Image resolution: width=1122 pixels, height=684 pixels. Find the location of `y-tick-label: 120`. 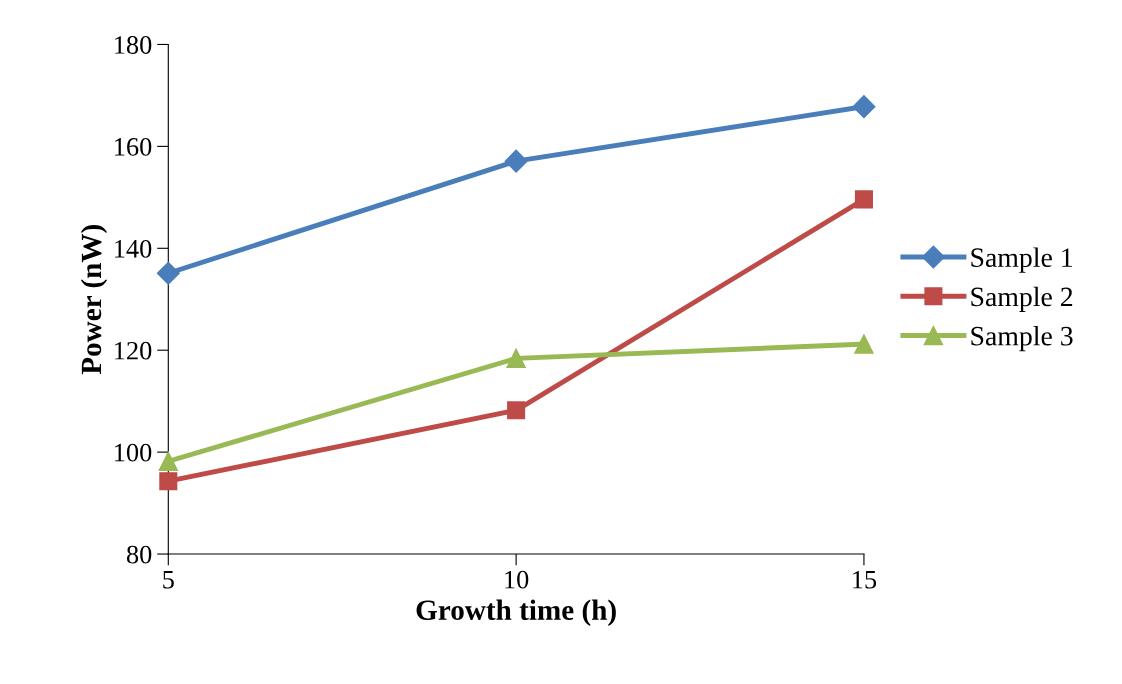

y-tick-label: 120 is located at coordinates (133, 350).